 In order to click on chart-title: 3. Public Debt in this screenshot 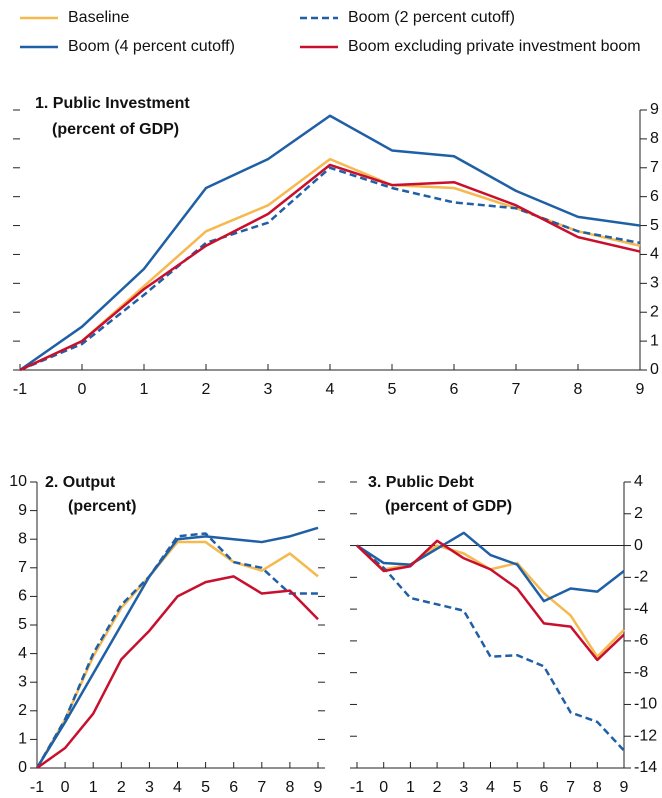, I will do `click(421, 482)`.